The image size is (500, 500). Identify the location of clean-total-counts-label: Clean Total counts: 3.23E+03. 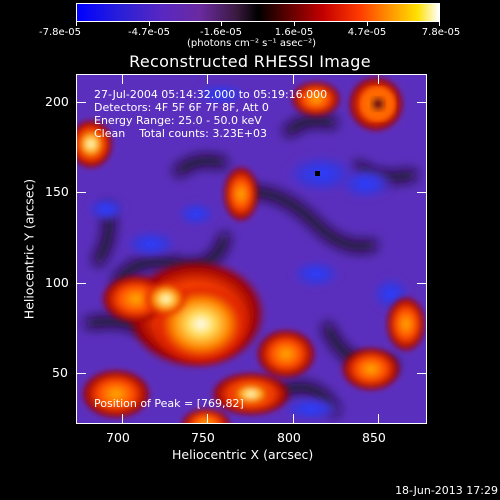
(181, 133).